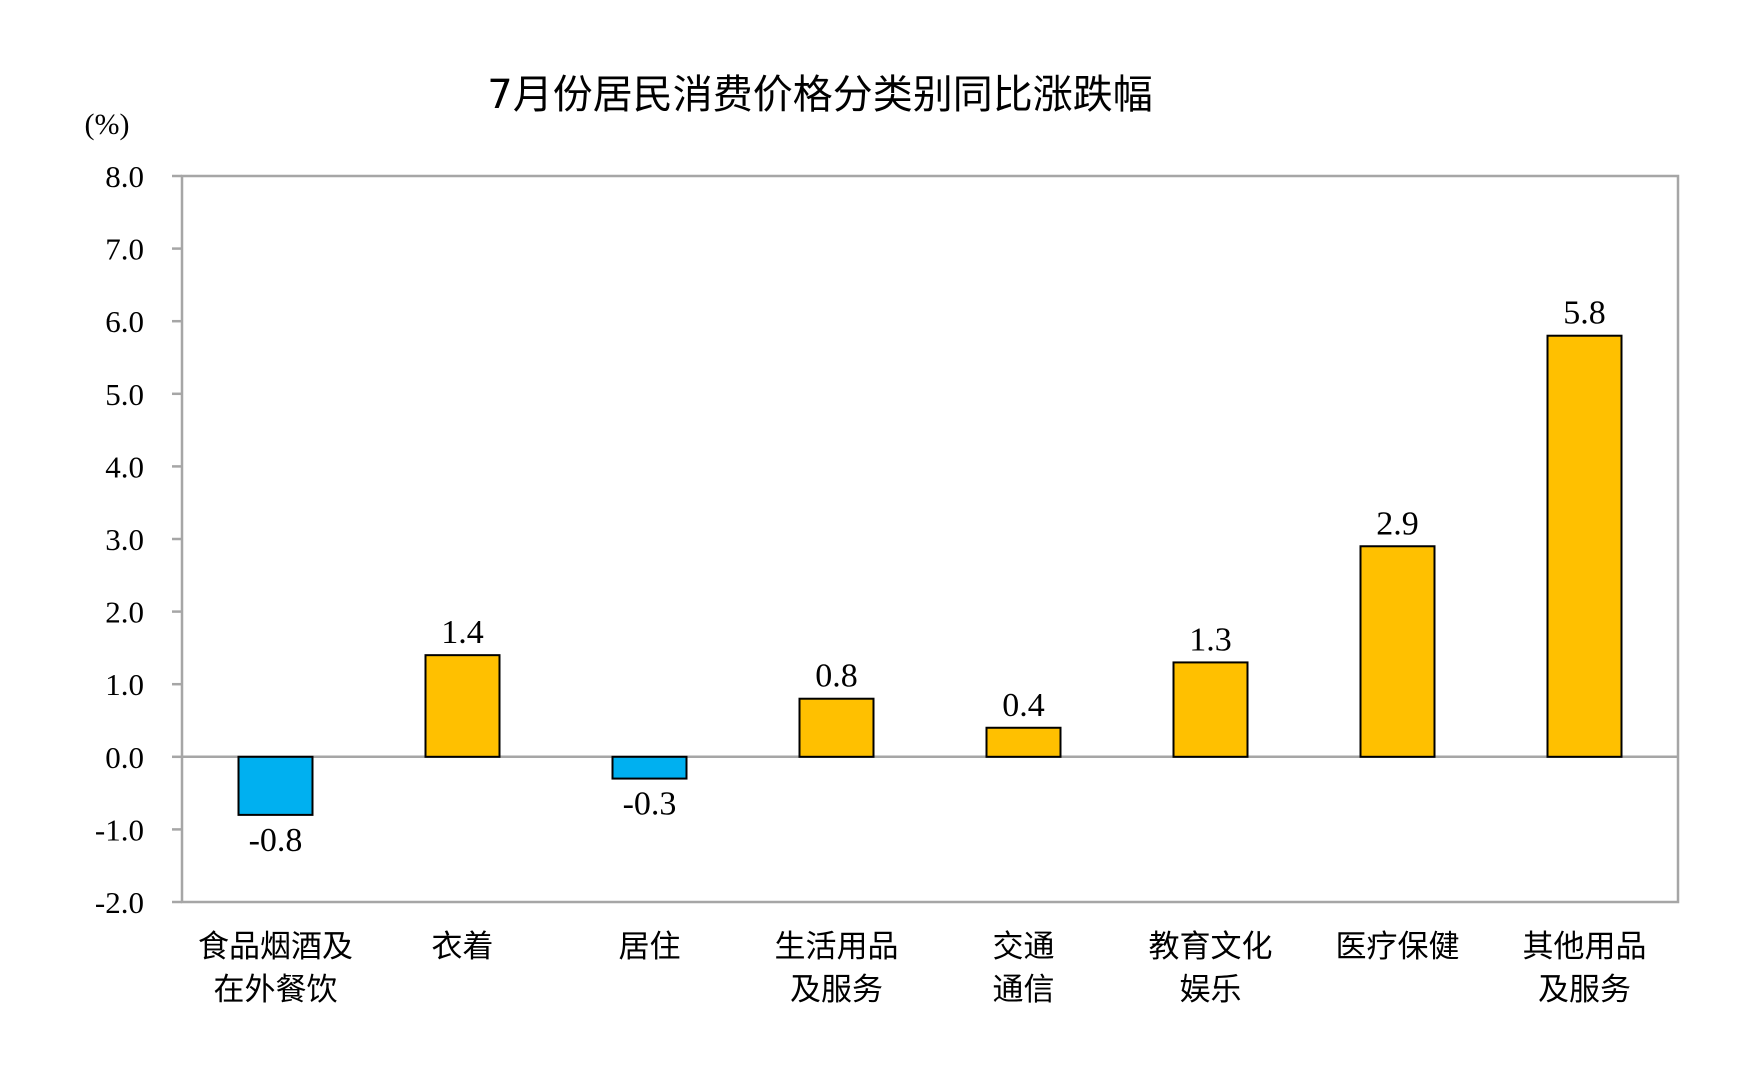 The height and width of the screenshot is (1080, 1745). What do you see at coordinates (837, 947) in the screenshot?
I see `x-category-label-3-line-0: 生活用品` at bounding box center [837, 947].